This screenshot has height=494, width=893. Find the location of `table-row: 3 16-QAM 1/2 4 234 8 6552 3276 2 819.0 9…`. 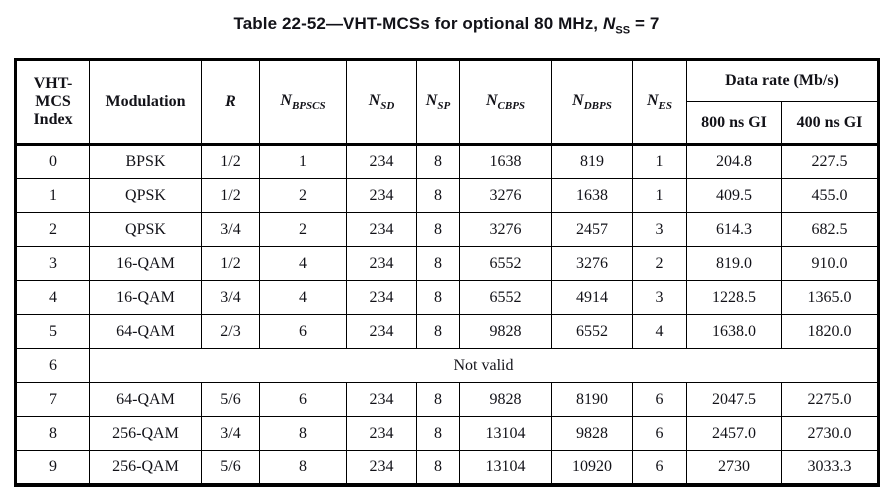

table-row: 3 16-QAM 1/2 4 234 8 6552 3276 2 819.0 9… is located at coordinates (447, 263).